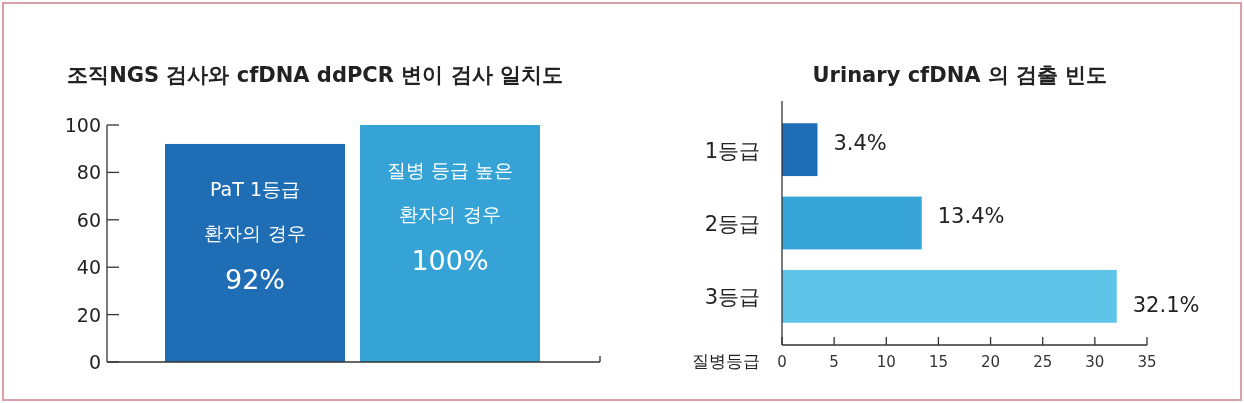 The image size is (1244, 403). What do you see at coordinates (88, 219) in the screenshot?
I see `y-tick-label: 60` at bounding box center [88, 219].